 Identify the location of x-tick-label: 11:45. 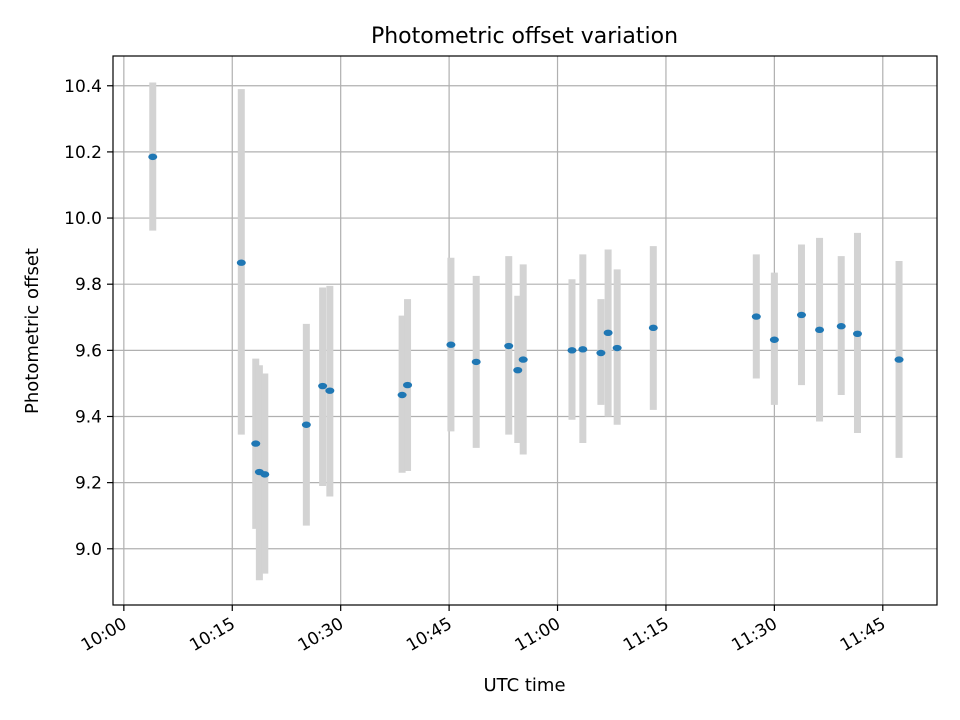
(863, 635).